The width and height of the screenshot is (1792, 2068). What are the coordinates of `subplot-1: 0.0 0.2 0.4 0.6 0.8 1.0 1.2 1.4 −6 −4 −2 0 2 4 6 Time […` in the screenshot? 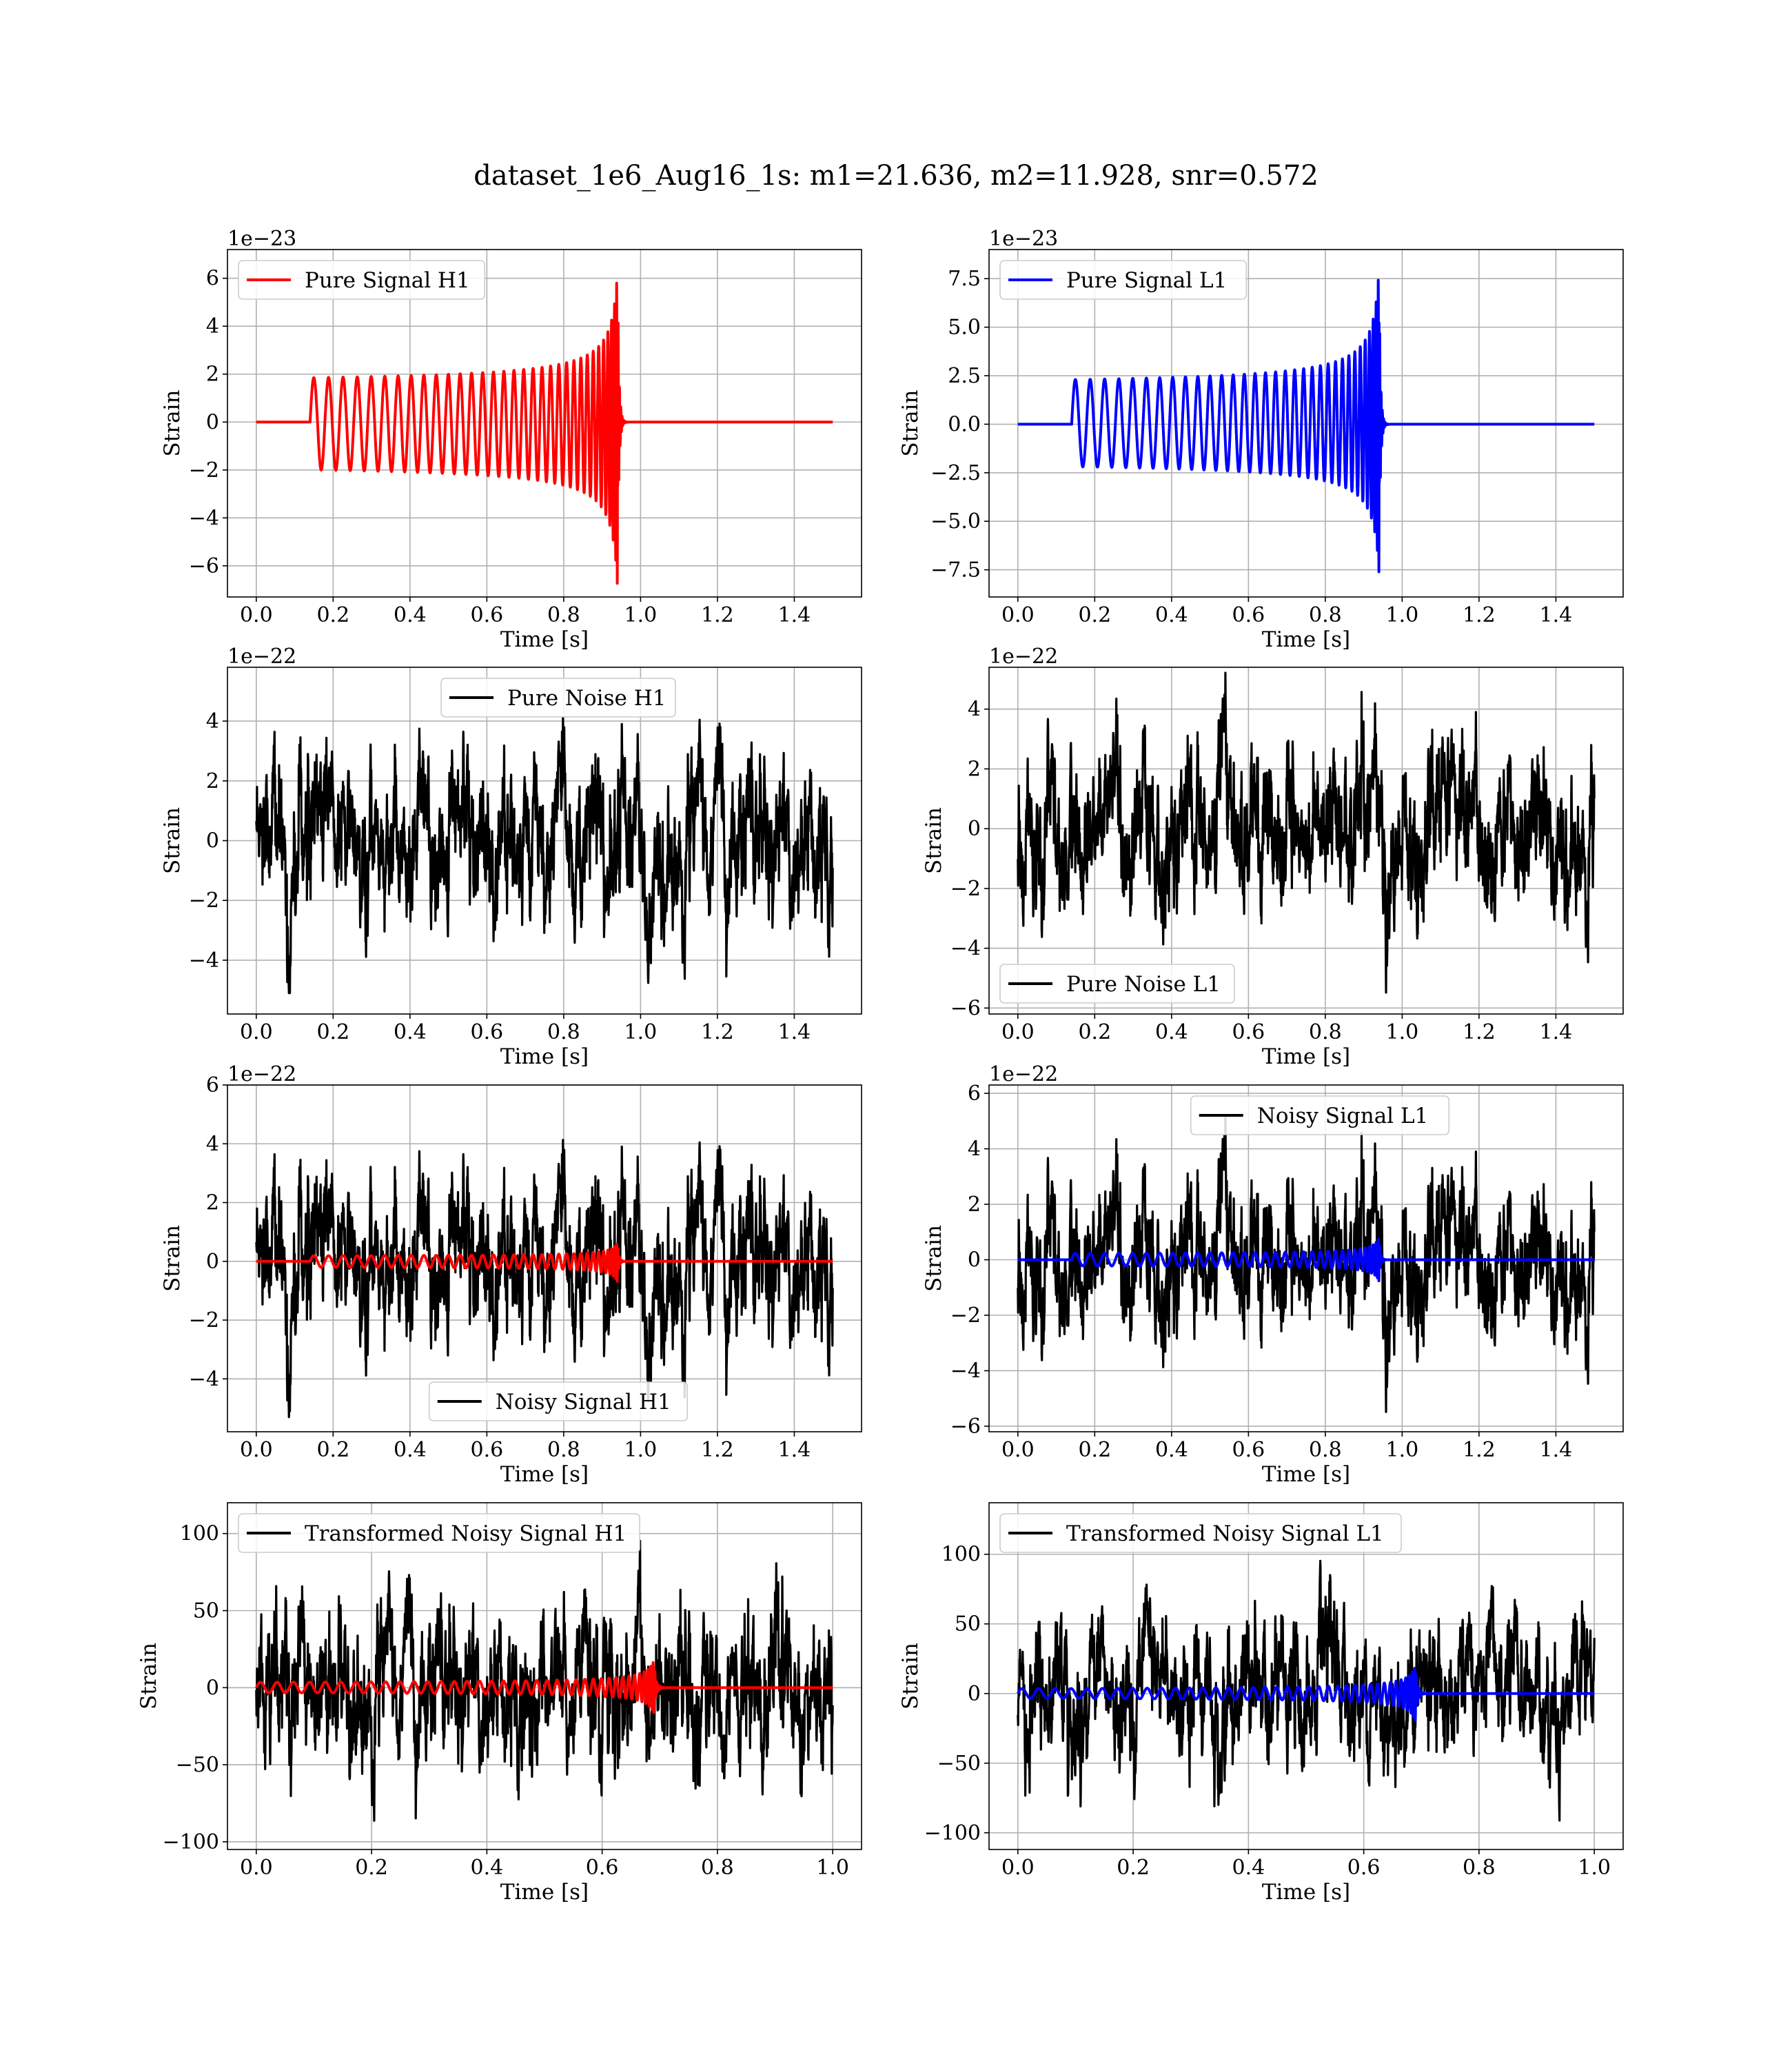 It's located at (511, 440).